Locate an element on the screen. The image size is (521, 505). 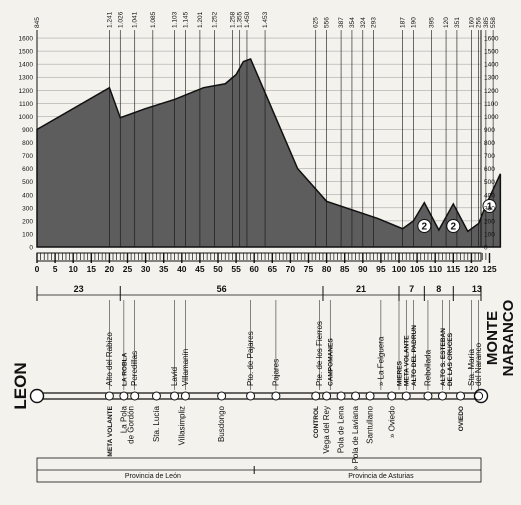
altitude-tick-label-right: 300 is located at coordinates (489, 208).